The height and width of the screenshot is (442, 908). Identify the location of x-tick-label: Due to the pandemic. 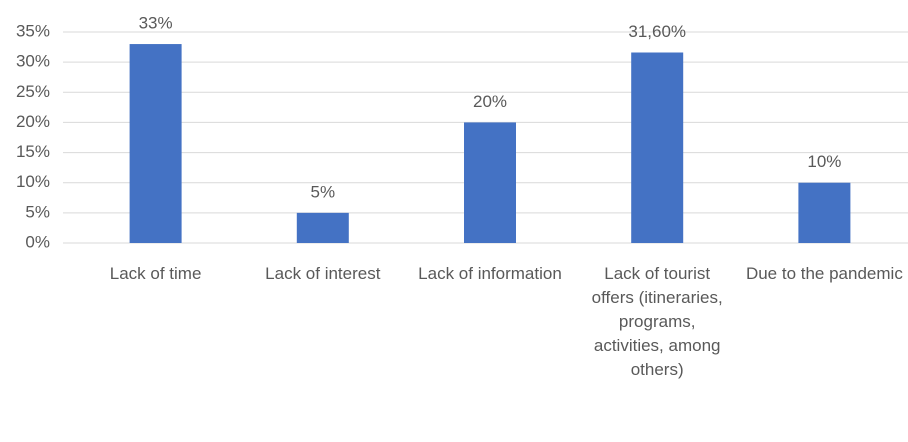
(824, 273).